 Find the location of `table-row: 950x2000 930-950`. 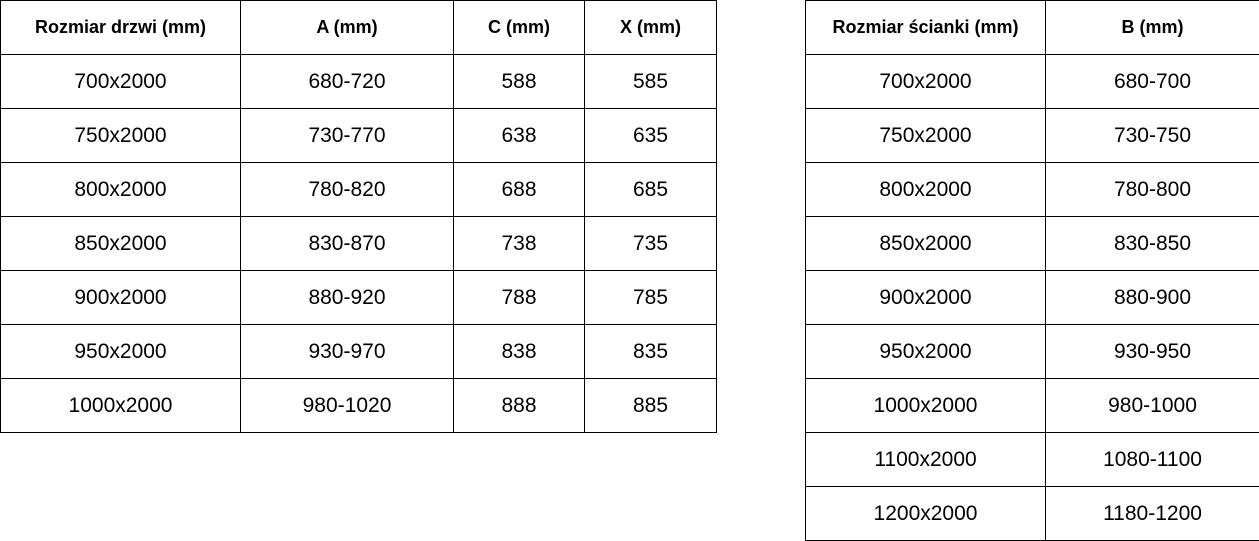

table-row: 950x2000 930-950 is located at coordinates (1032, 351).